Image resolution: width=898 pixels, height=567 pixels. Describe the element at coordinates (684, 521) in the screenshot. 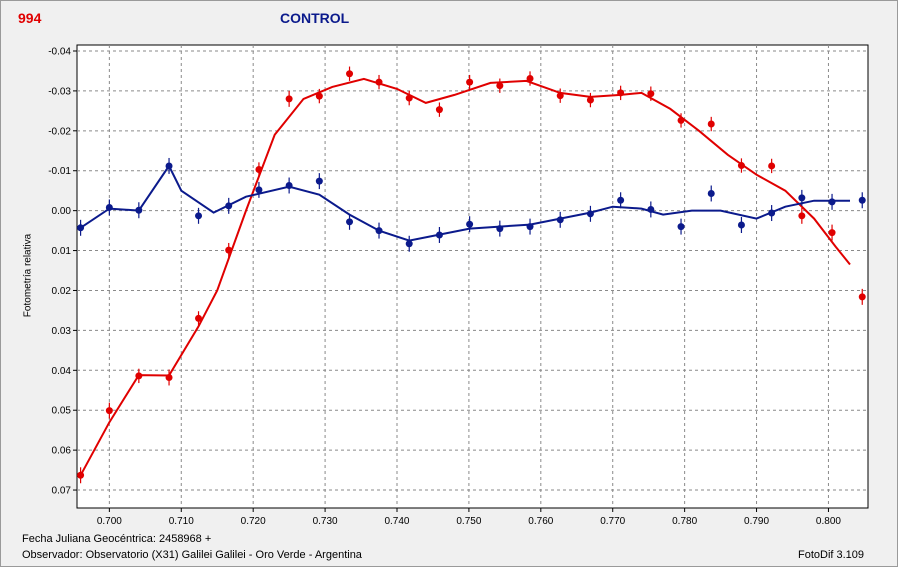

I see `x-tick-label: 0.780` at that location.